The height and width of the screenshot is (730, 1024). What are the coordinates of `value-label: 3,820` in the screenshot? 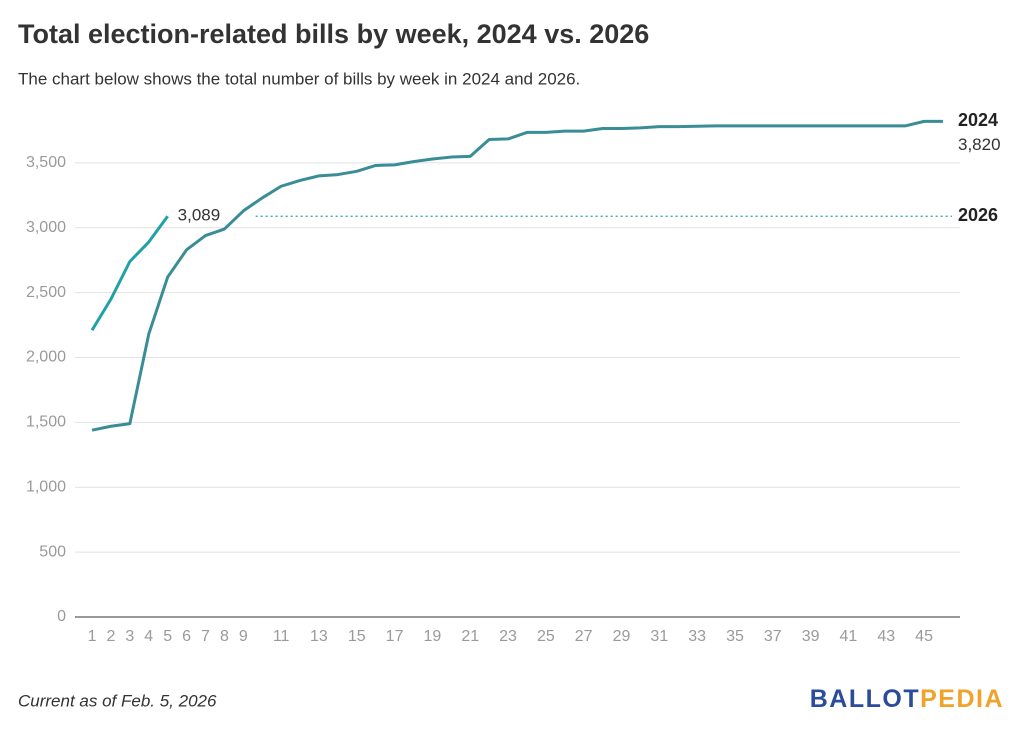 It's located at (979, 144).